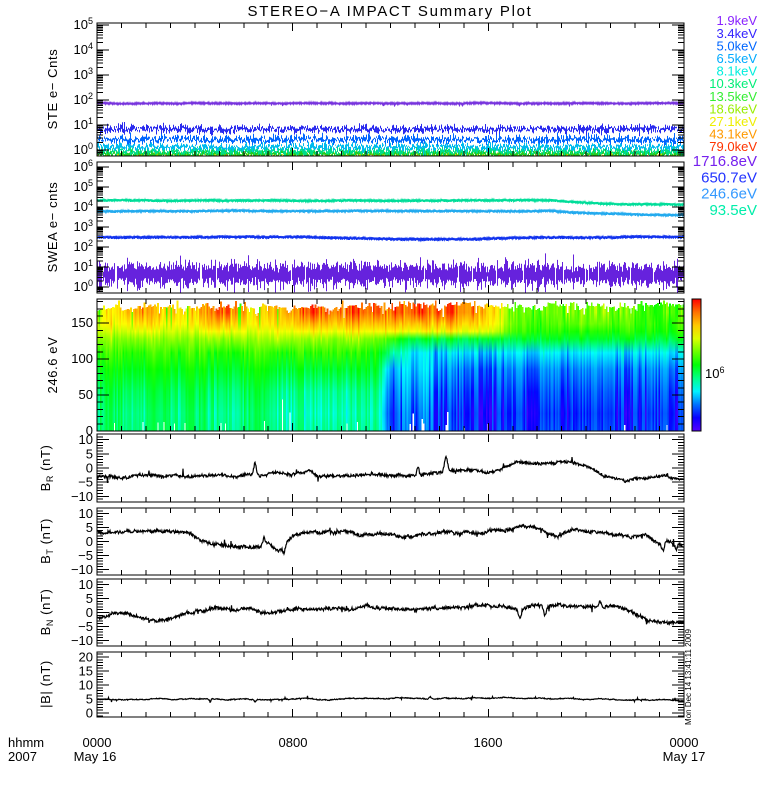 The height and width of the screenshot is (785, 780). What do you see at coordinates (82, 322) in the screenshot?
I see `svg-text: 150` at bounding box center [82, 322].